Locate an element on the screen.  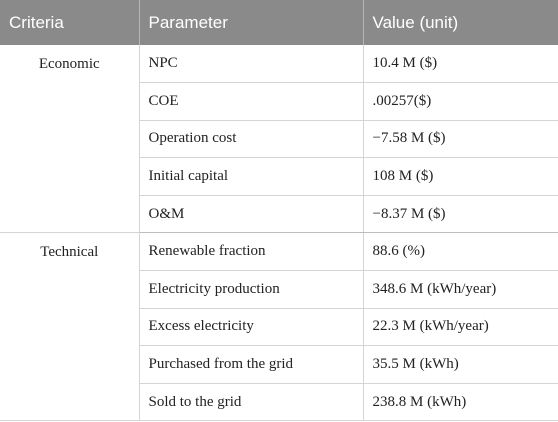
value-cell: 22.3 M (kWh/year) is located at coordinates (460, 327).